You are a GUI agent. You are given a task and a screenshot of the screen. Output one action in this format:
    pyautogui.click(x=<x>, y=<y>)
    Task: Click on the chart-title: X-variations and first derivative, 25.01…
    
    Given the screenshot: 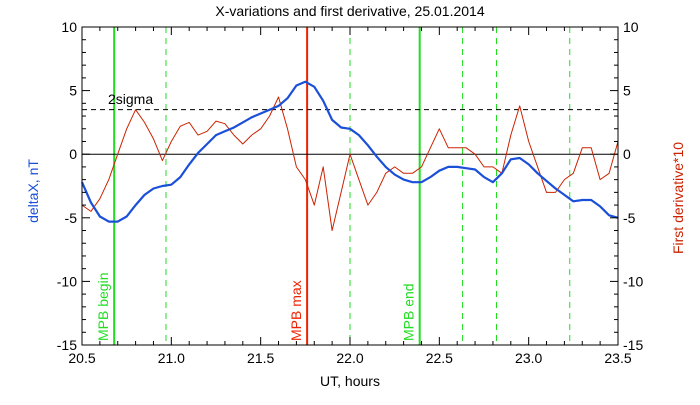 What is the action you would take?
    pyautogui.click(x=349, y=11)
    